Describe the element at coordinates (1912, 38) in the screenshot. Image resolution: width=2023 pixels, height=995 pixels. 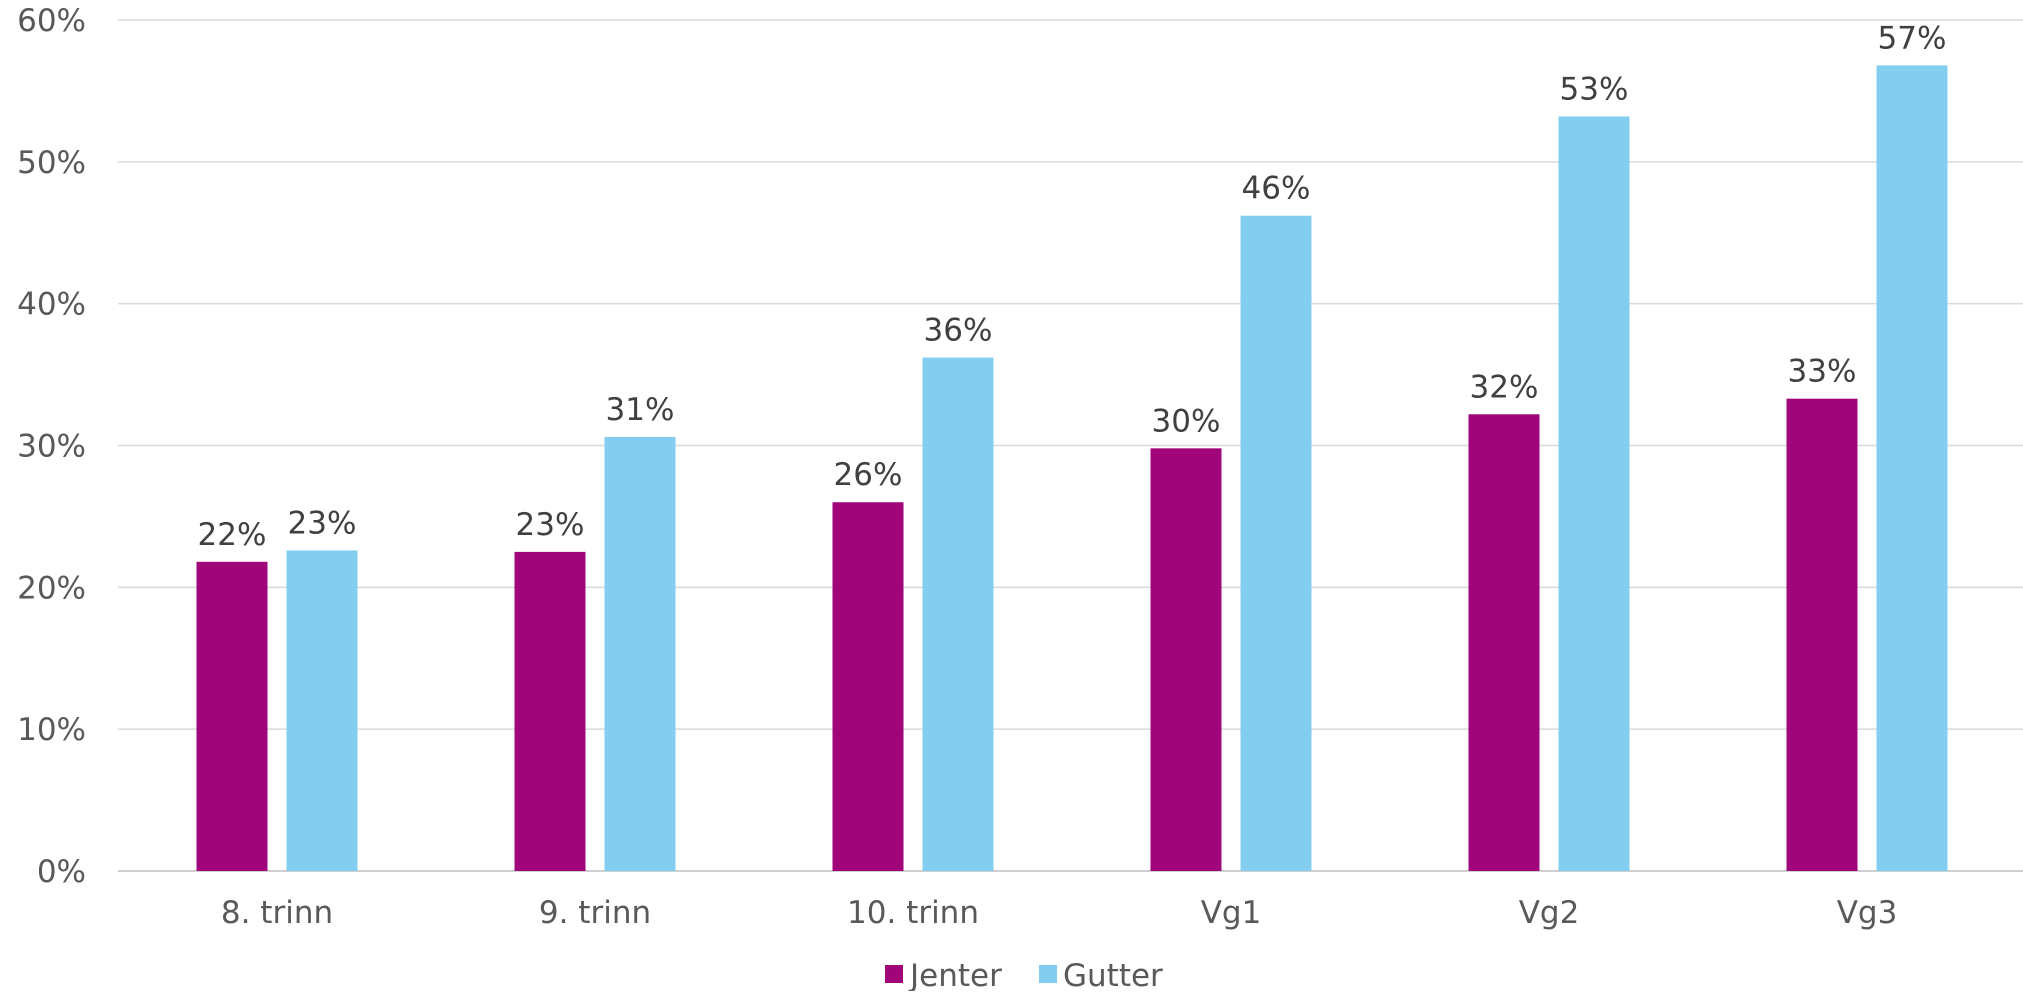
I see `data-label: 57%` at that location.